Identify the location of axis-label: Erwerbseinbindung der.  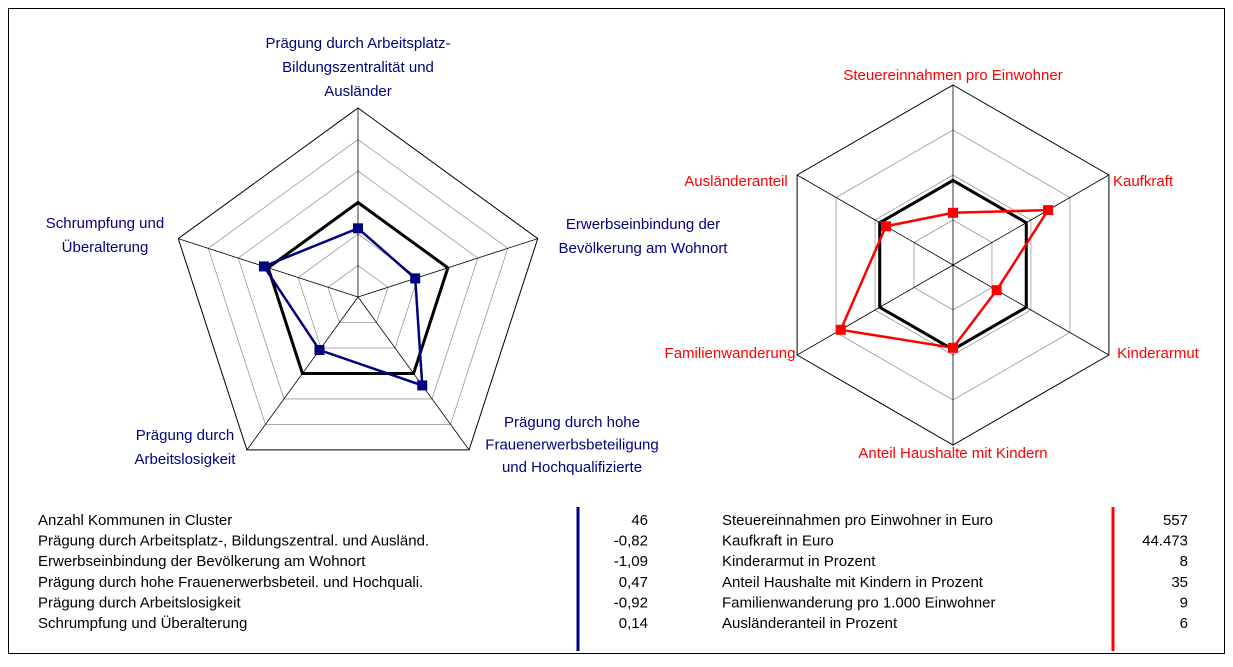
(643, 224).